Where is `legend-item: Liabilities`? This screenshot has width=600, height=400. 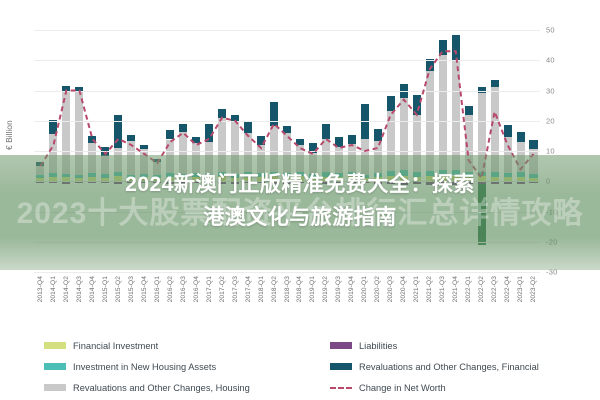 legend-item: Liabilities is located at coordinates (434, 345).